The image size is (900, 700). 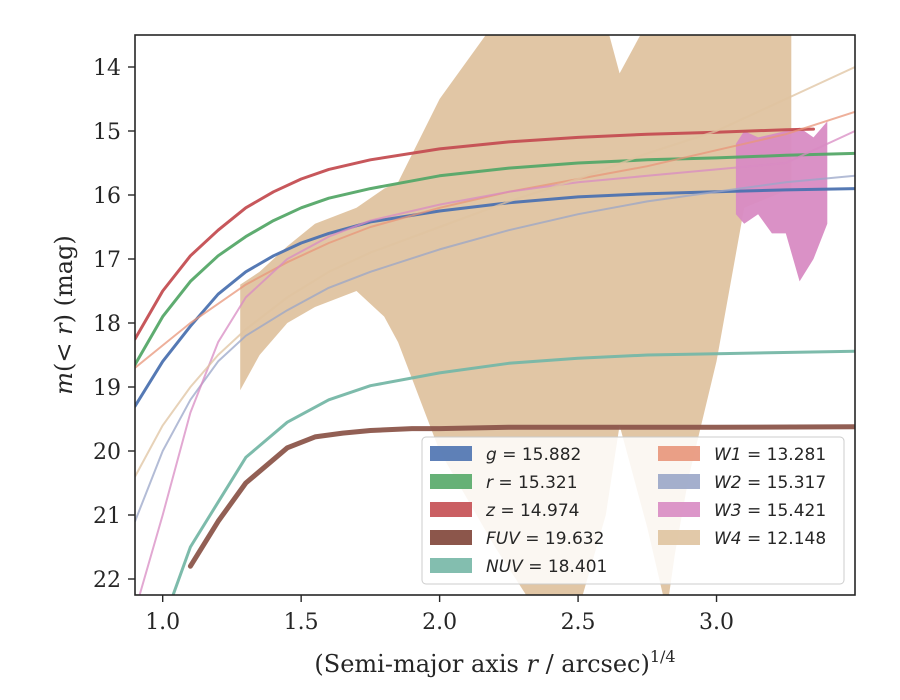 What do you see at coordinates (679, 537) in the screenshot?
I see `legend-swatch-w4` at bounding box center [679, 537].